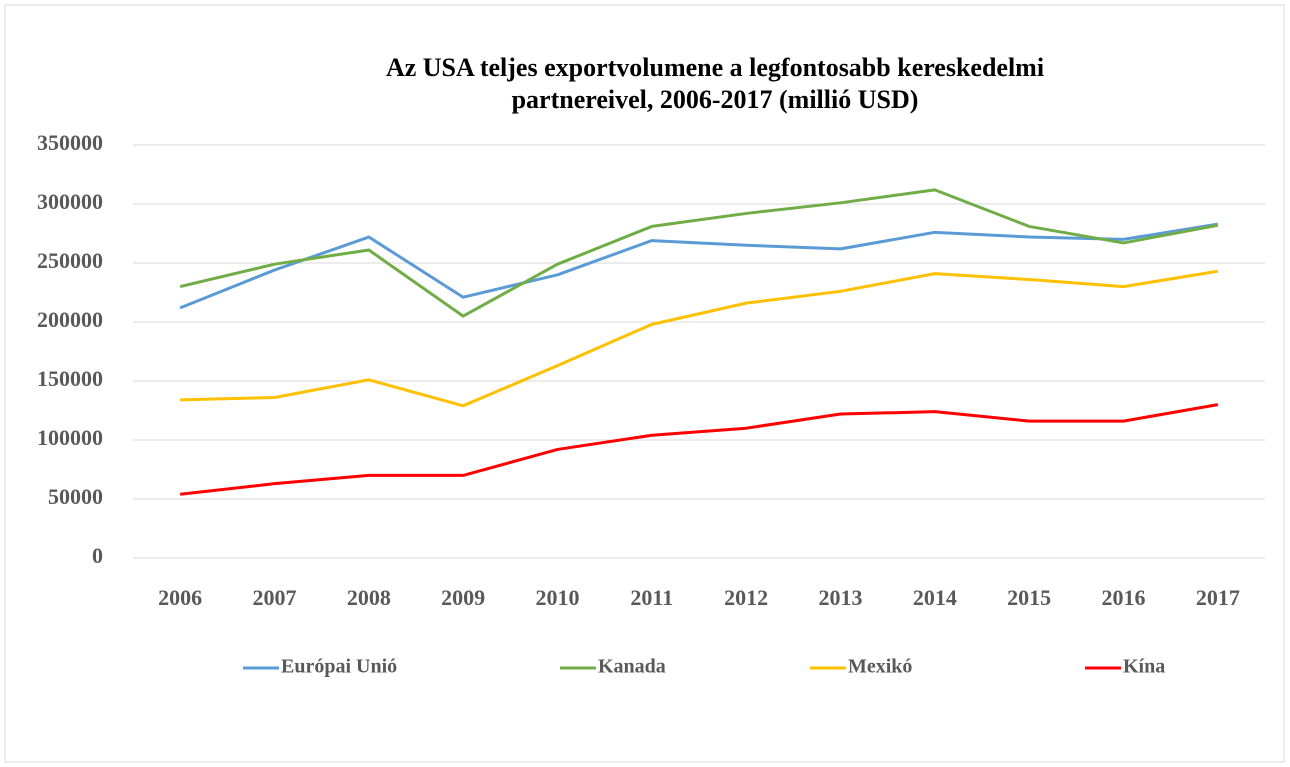  Describe the element at coordinates (1029, 597) in the screenshot. I see `x-tick-label: 2015` at that location.